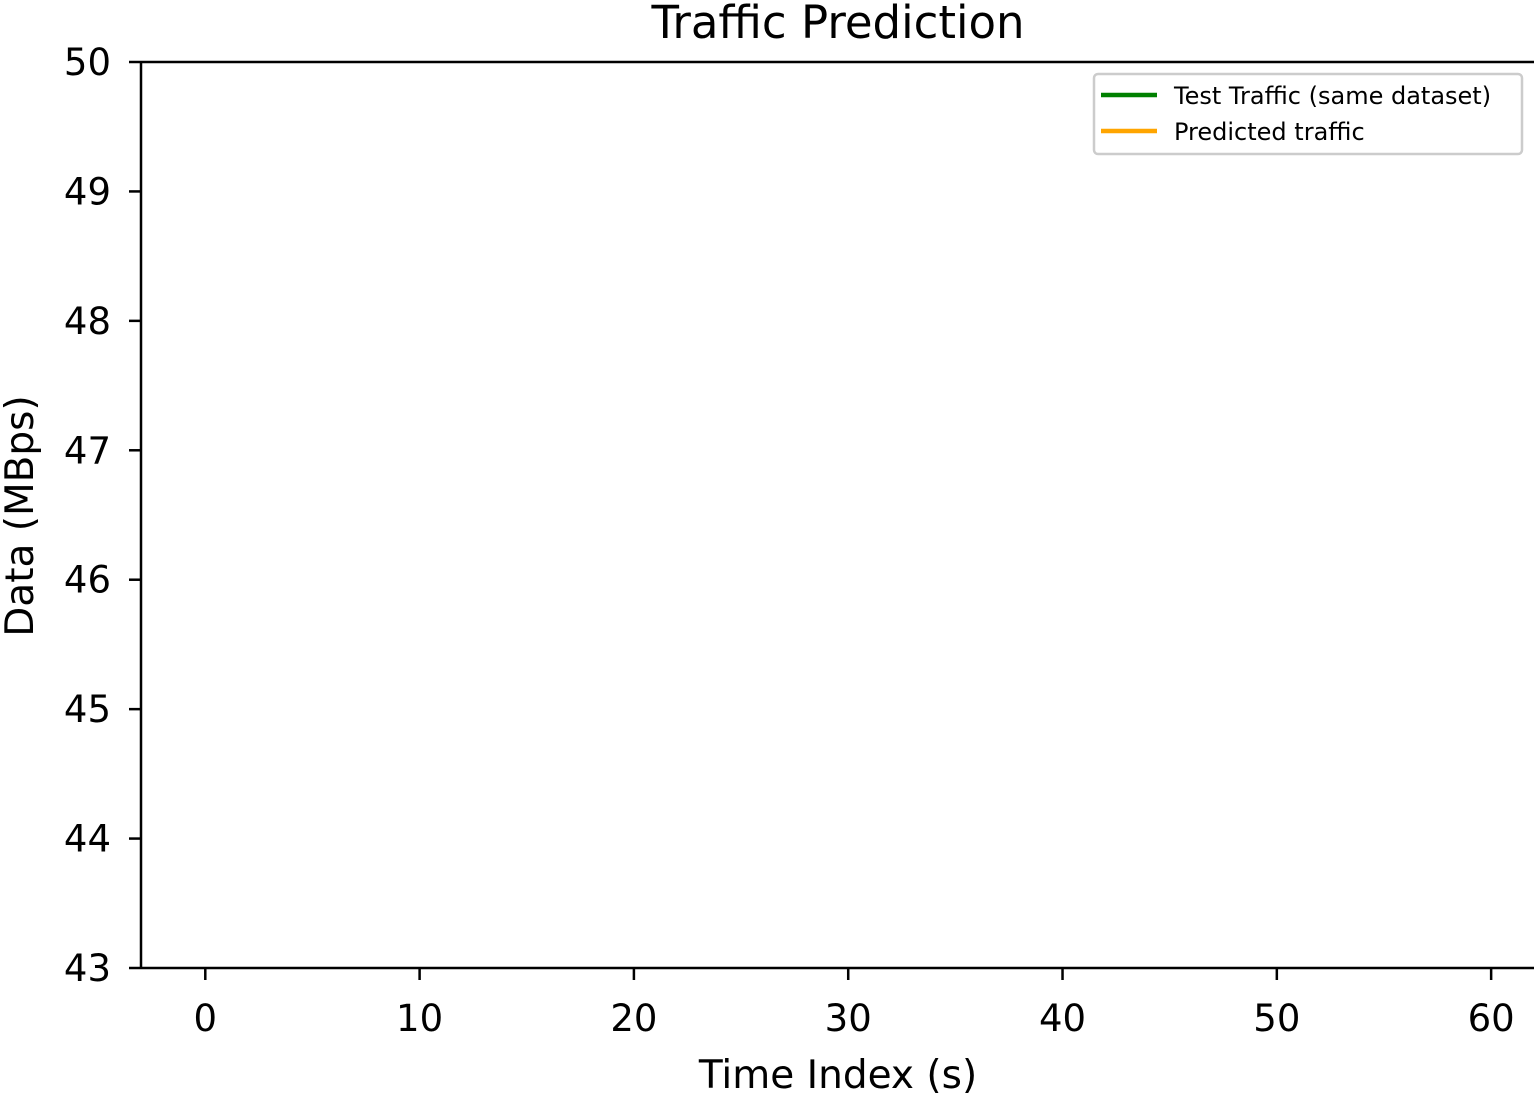  What do you see at coordinates (87, 450) in the screenshot?
I see `y-tick-label: 47` at bounding box center [87, 450].